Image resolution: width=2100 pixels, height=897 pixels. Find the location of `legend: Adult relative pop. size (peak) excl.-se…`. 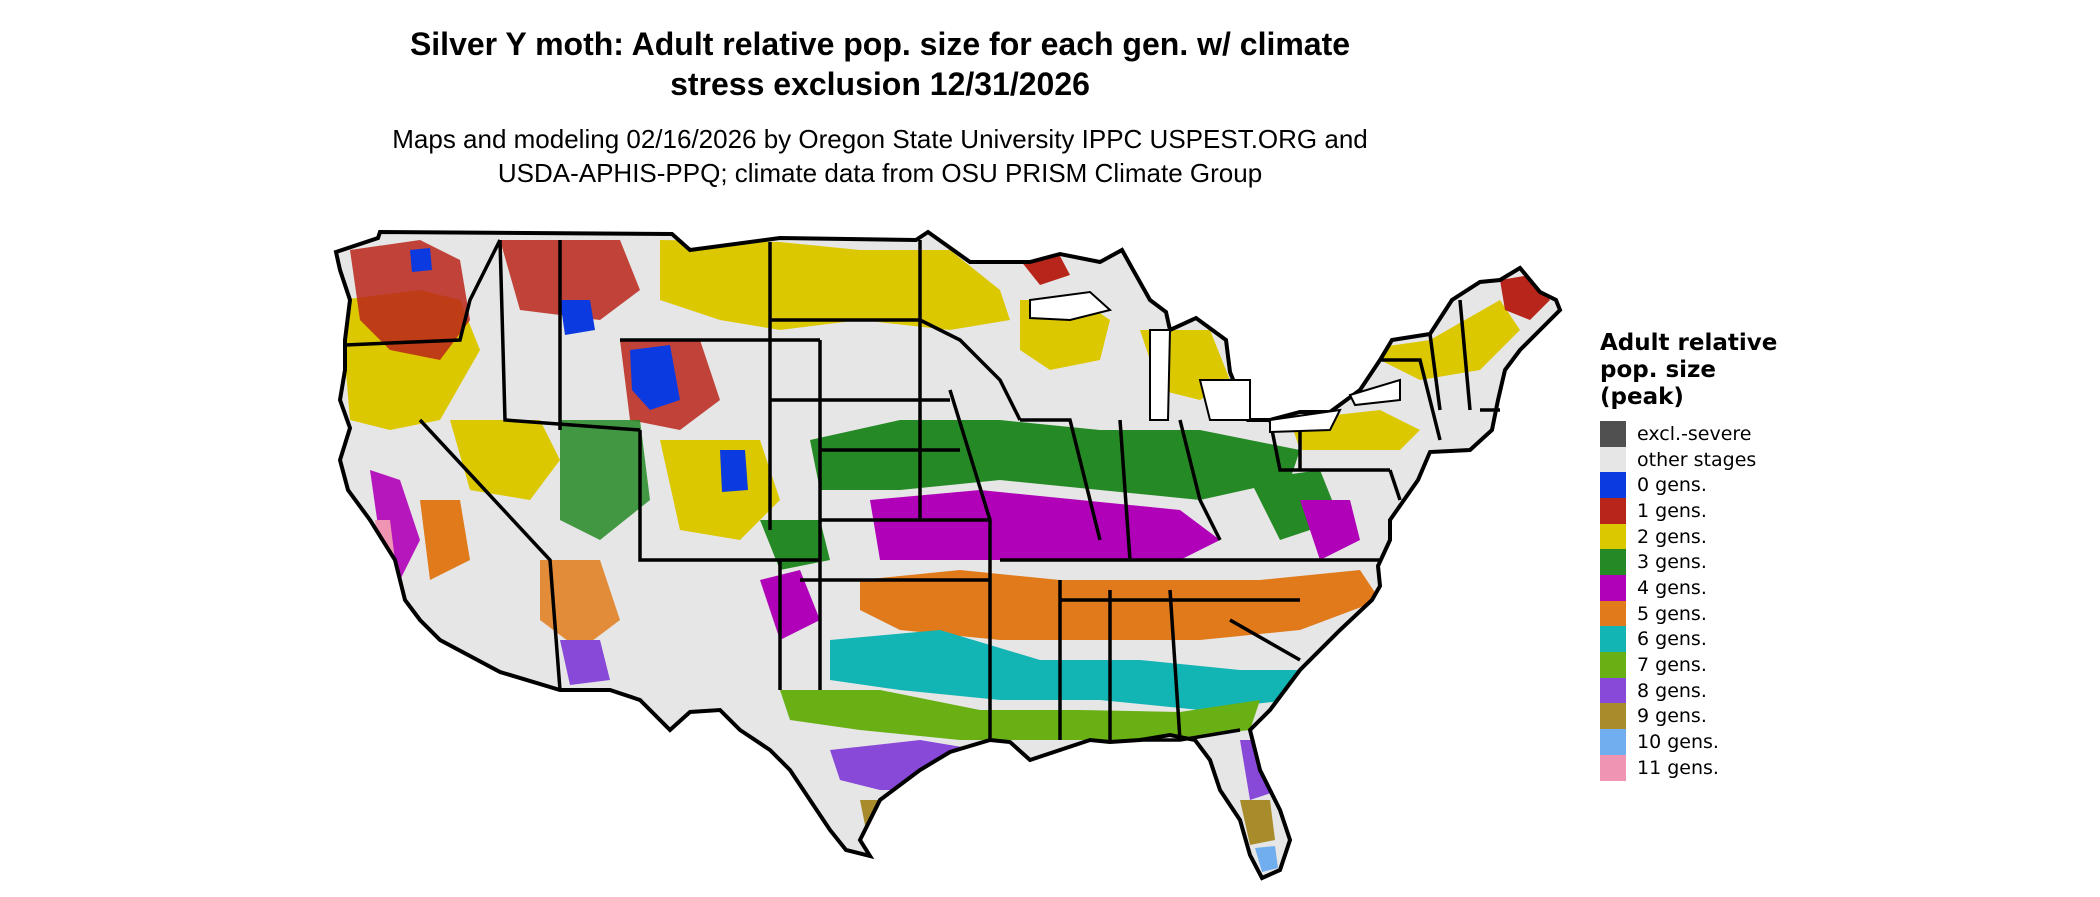

legend: Adult relative pop. size (peak) excl.-se… is located at coordinates (1710, 555).